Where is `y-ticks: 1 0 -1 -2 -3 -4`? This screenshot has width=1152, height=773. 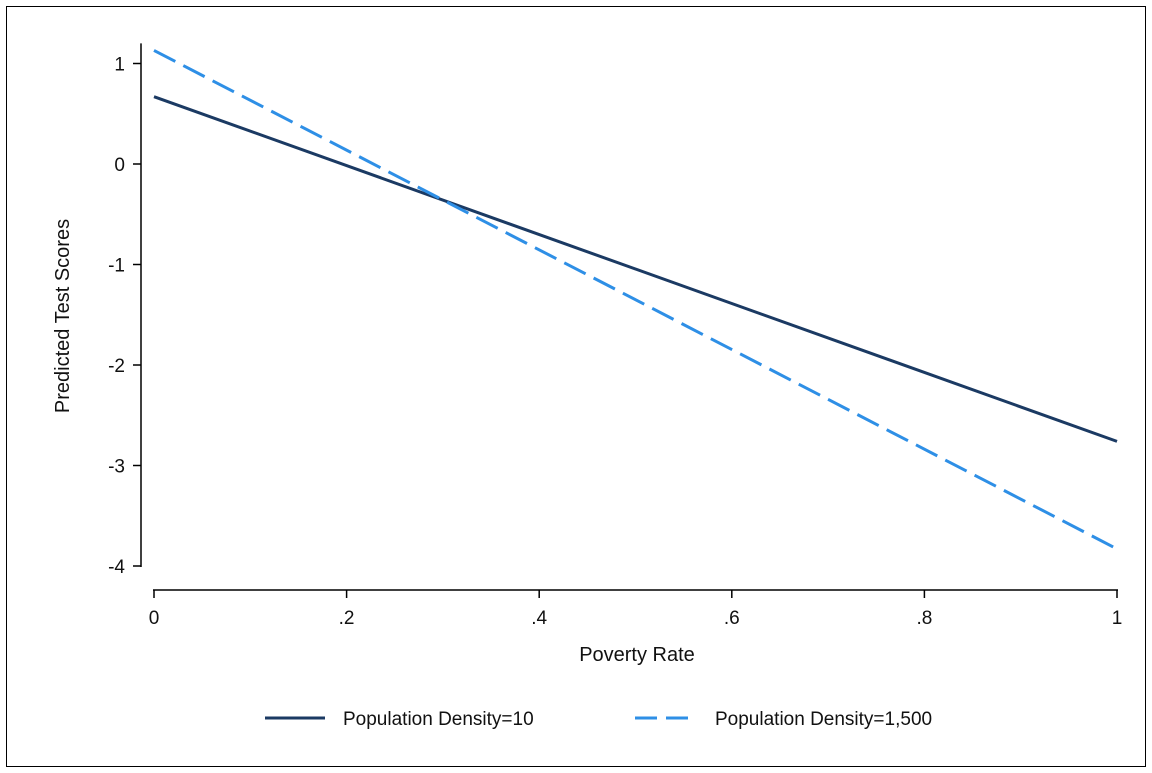 y-ticks: 1 0 -1 -2 -3 -4 is located at coordinates (124, 316).